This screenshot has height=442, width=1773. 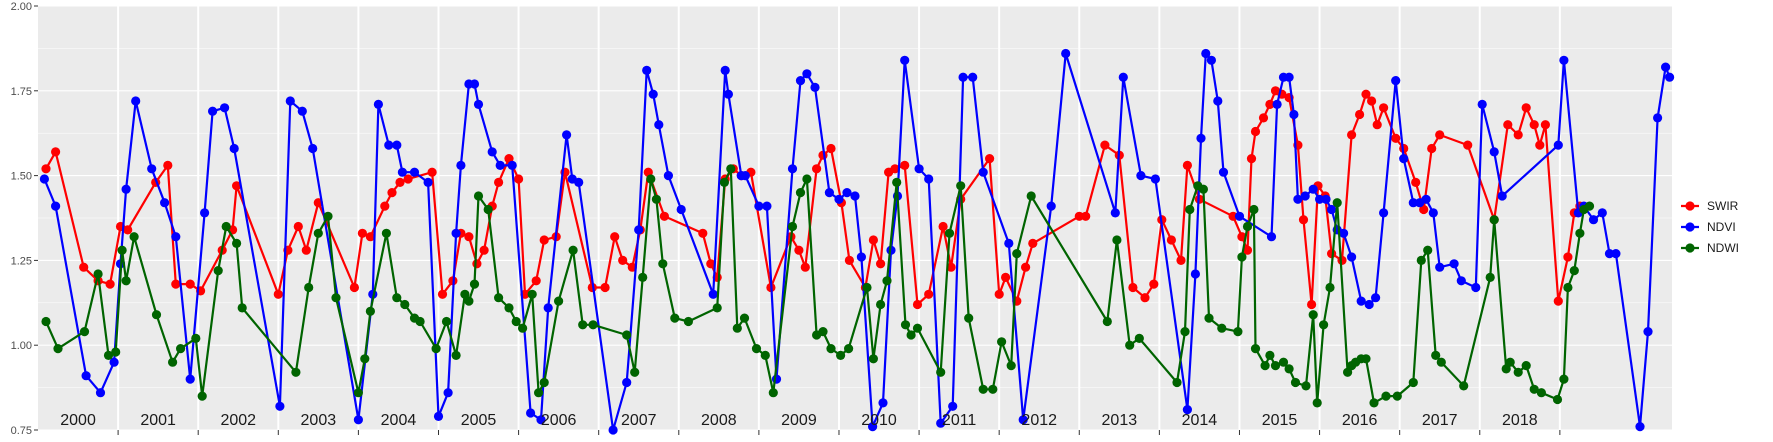 What do you see at coordinates (1440, 420) in the screenshot?
I see `year-label: 2017` at bounding box center [1440, 420].